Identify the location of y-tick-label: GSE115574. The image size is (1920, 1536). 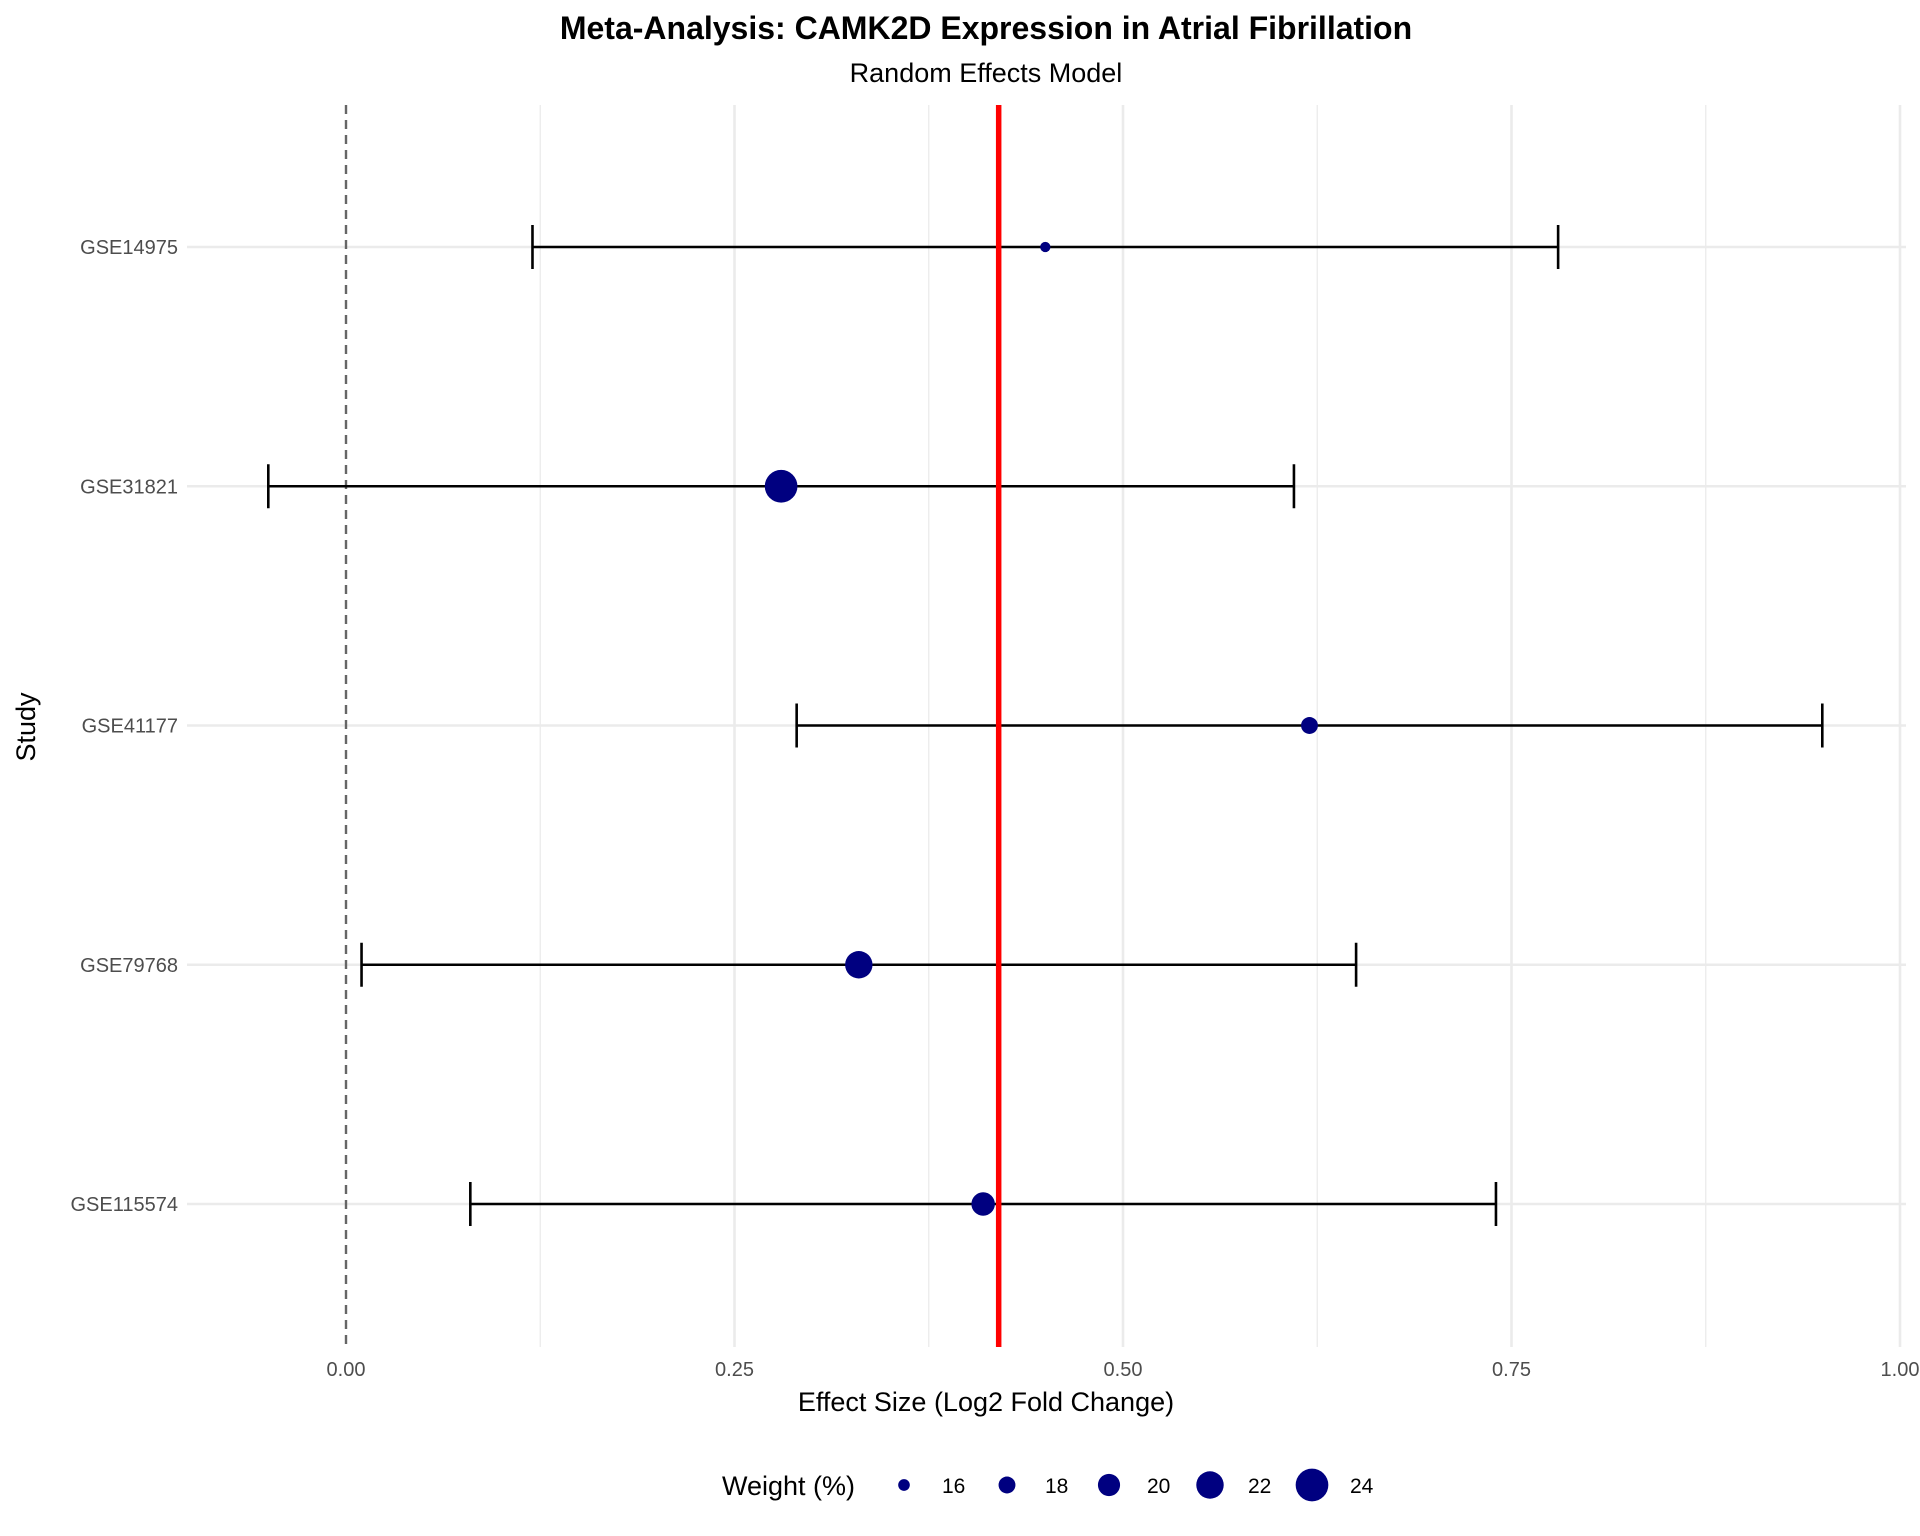
(125, 1205).